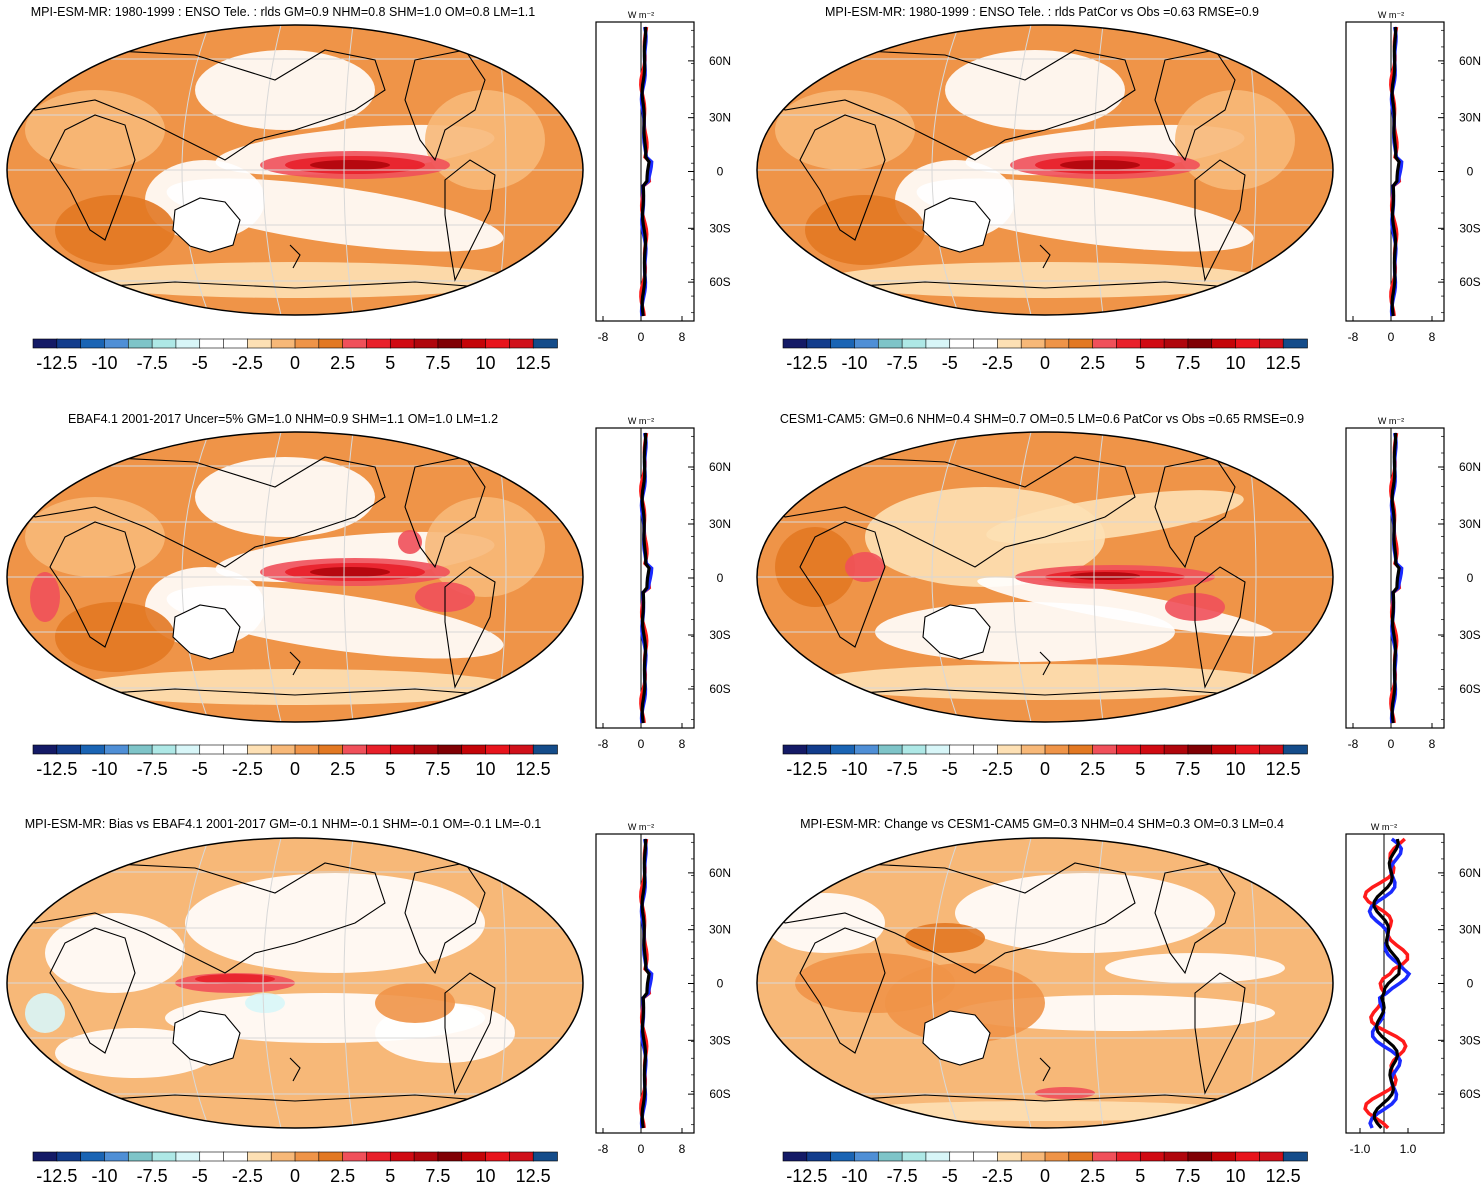  I want to click on colorbar-1: -12.5 -10 -7.5 -5 -2.5 0 2.5 5 7.5 10 12.5, so click(1045, 355).